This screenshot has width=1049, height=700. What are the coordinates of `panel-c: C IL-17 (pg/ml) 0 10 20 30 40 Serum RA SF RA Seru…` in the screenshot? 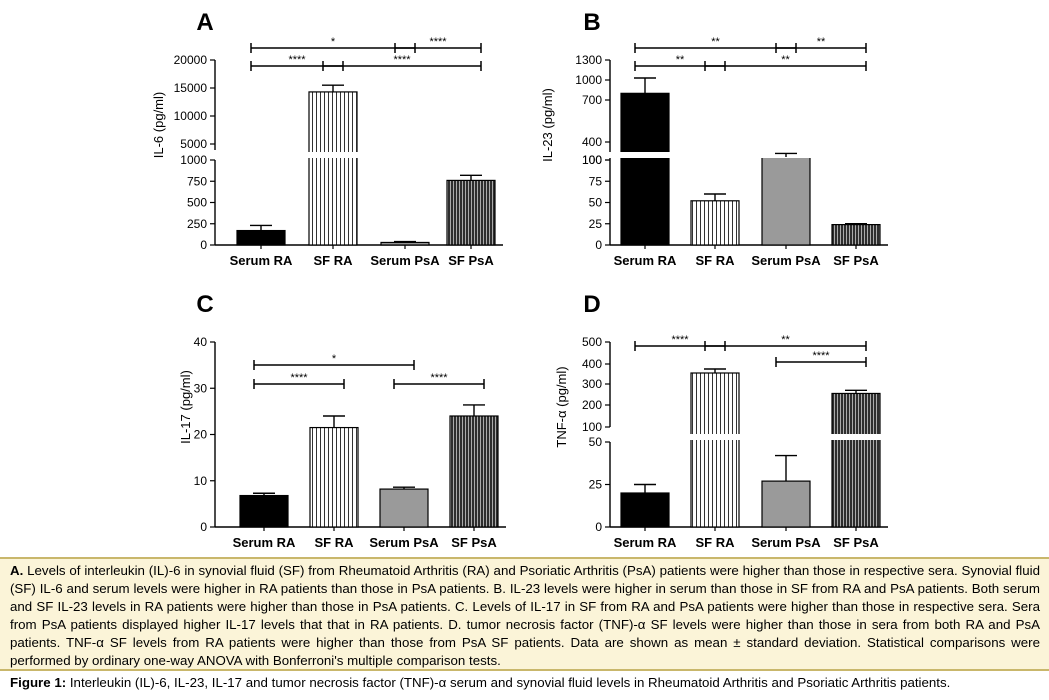 It's located at (342, 420).